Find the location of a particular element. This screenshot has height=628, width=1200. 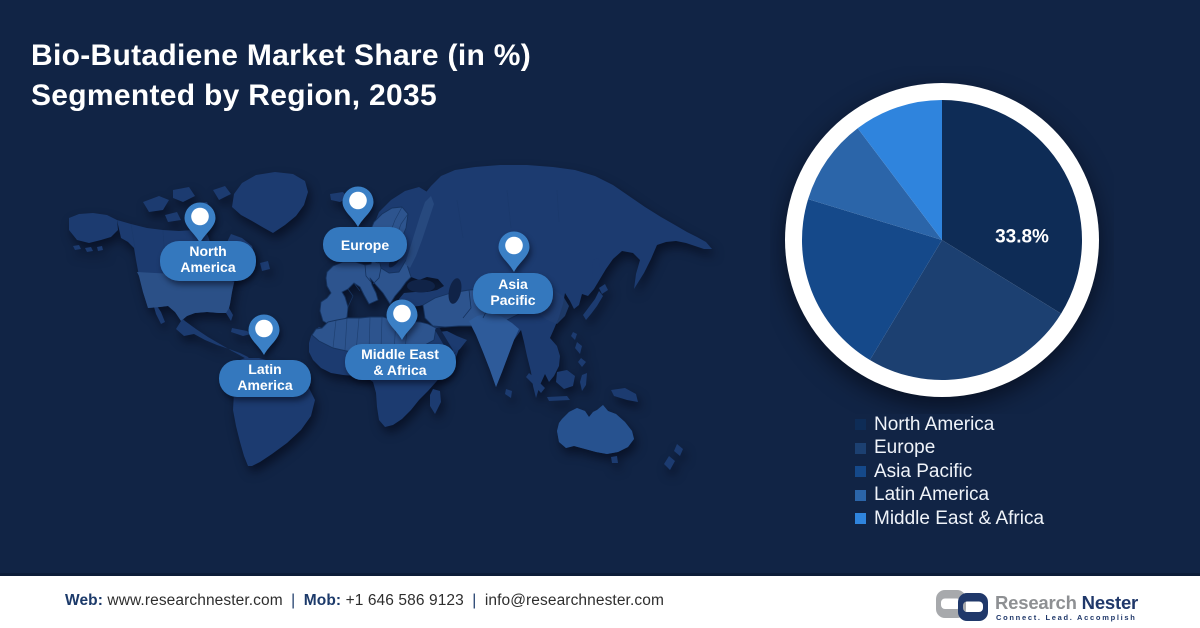

svg-text: 33.8% is located at coordinates (1022, 237).